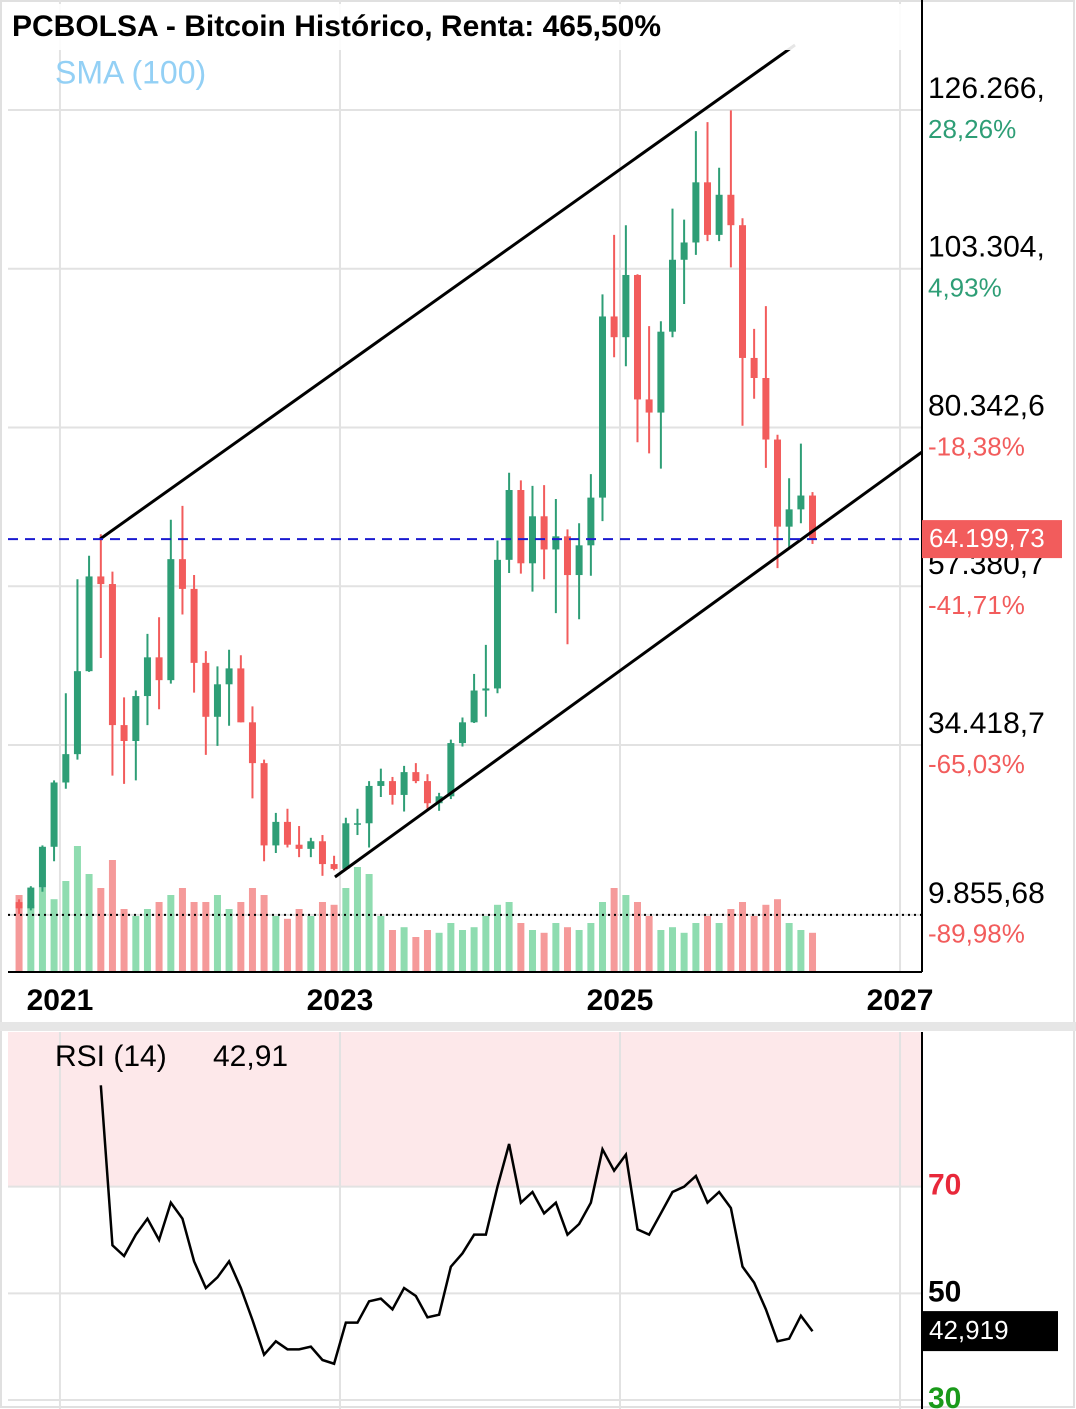 This screenshot has width=1076, height=1409. Describe the element at coordinates (130, 72) in the screenshot. I see `indicator-label: SMA (100)` at that location.